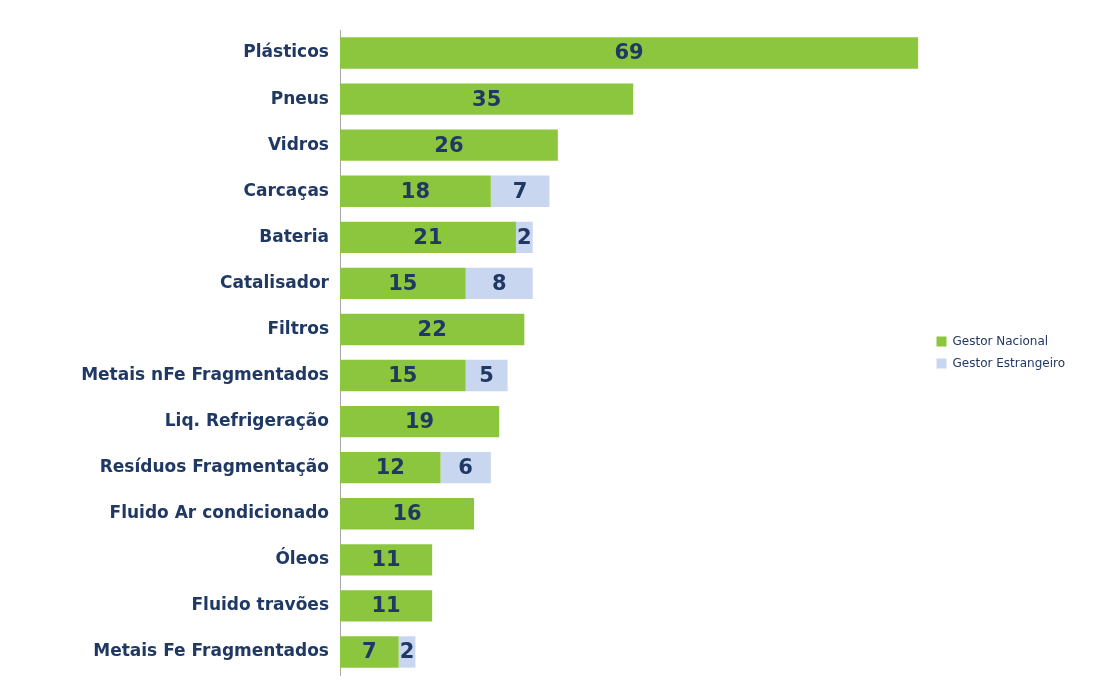  I want to click on data-label: 22, so click(432, 328).